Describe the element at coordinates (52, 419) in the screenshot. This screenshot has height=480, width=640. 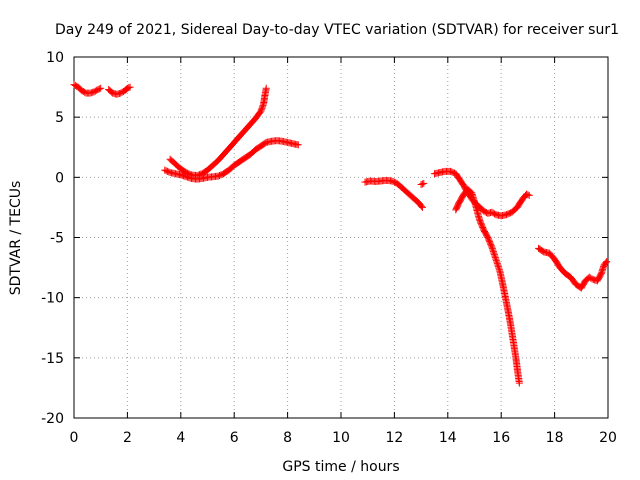
I see `y-tick-label: -20` at that location.